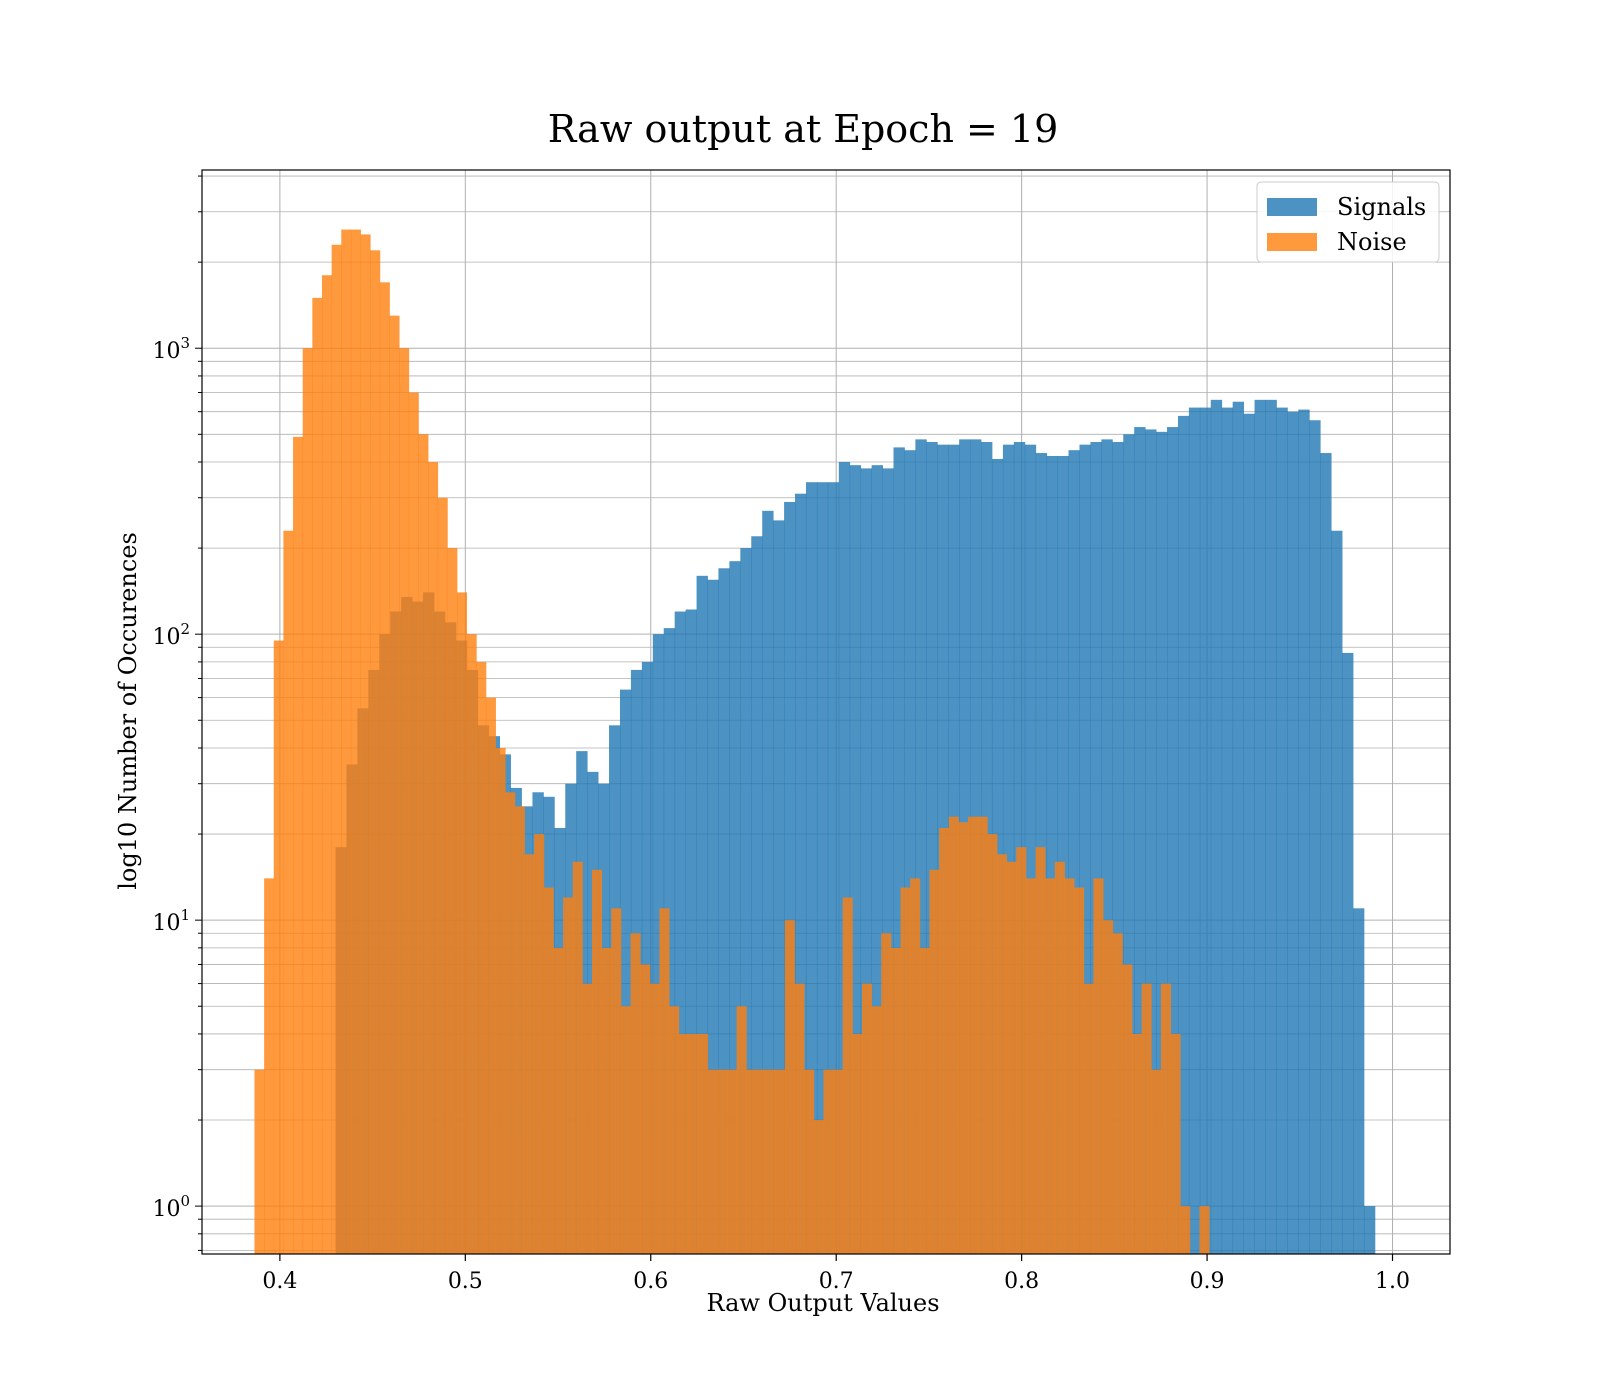 Image resolution: width=1600 pixels, height=1400 pixels. What do you see at coordinates (128, 711) in the screenshot?
I see `y-axis-label: log10 Number of Occurences` at bounding box center [128, 711].